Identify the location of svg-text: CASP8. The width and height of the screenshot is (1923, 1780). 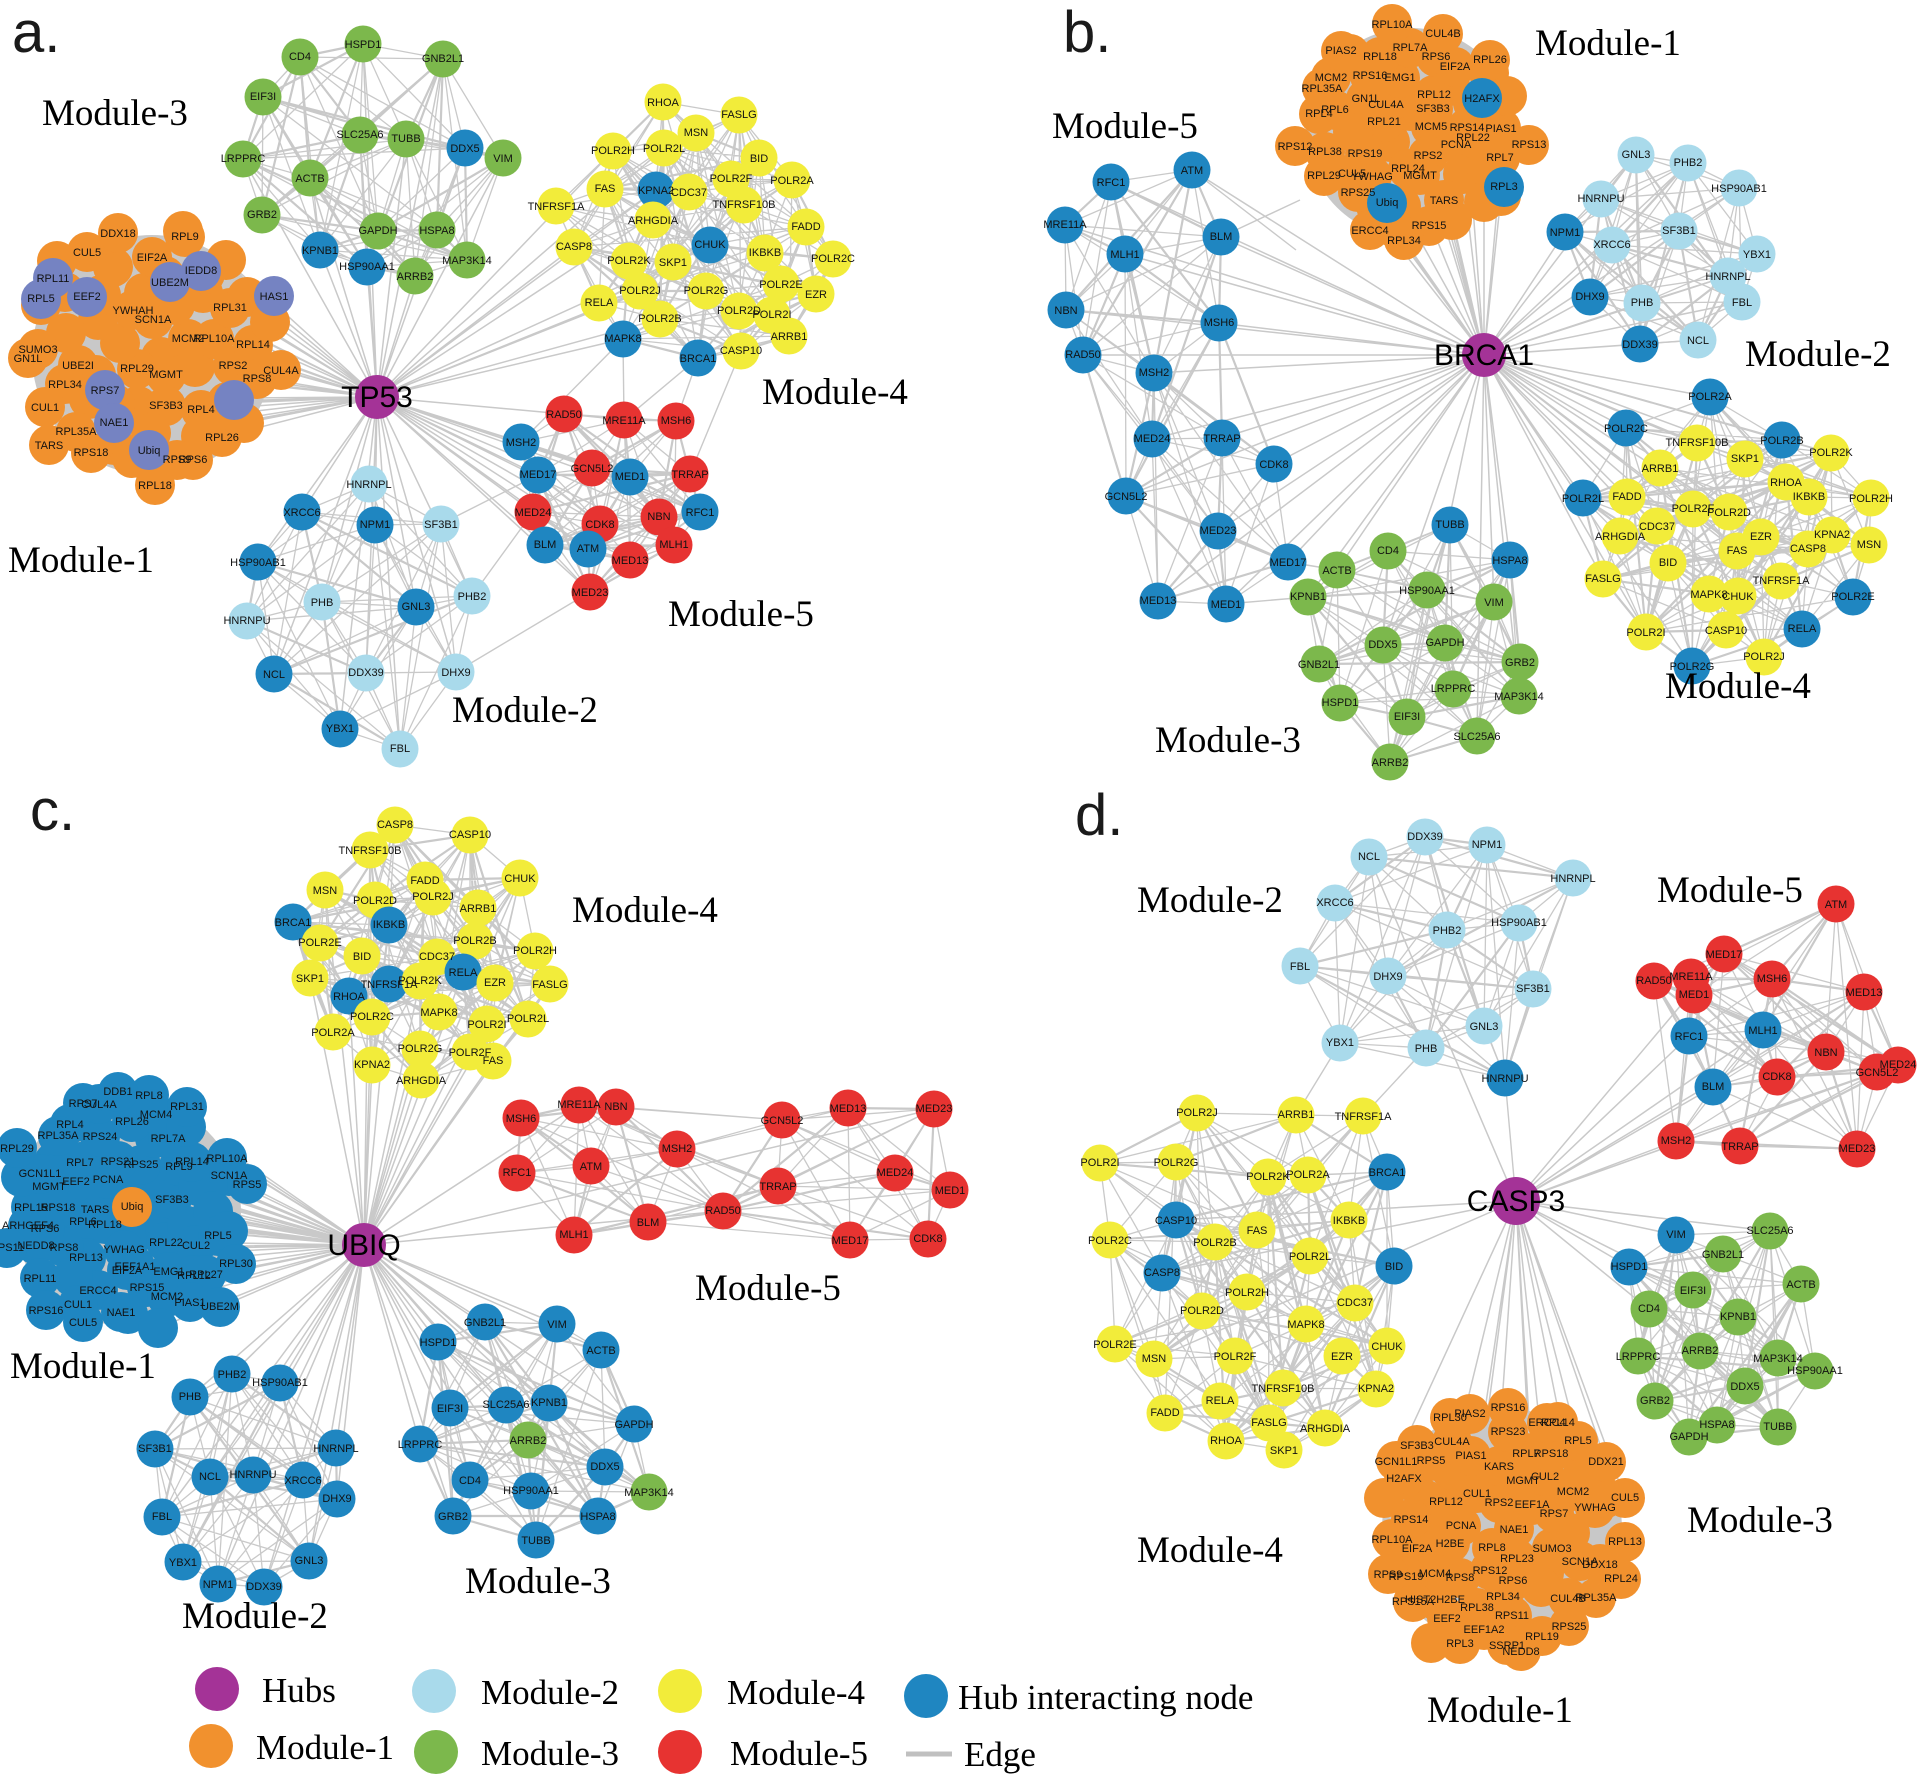
(1808, 549).